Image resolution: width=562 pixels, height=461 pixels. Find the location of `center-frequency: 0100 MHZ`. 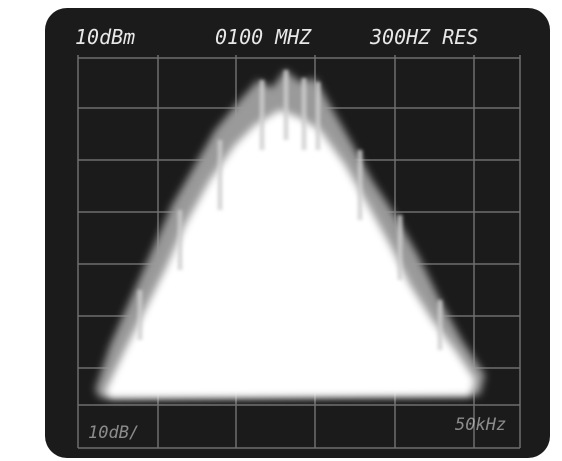

center-frequency: 0100 MHZ is located at coordinates (263, 37).